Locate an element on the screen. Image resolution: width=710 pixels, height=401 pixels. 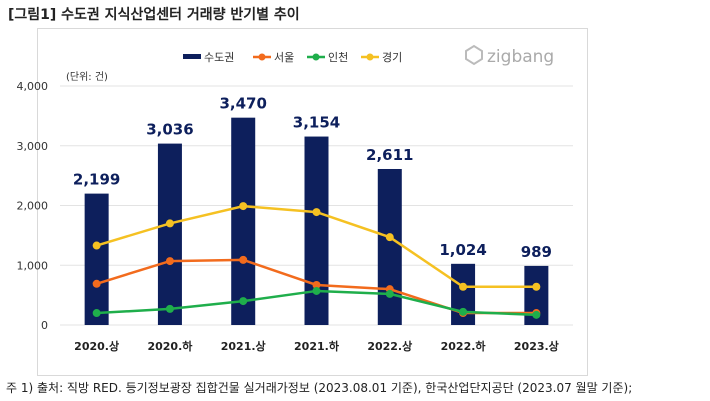
figure-title: [그림1] 수도권 지식산업센터 거래량 반기별 추이 is located at coordinates (154, 15).